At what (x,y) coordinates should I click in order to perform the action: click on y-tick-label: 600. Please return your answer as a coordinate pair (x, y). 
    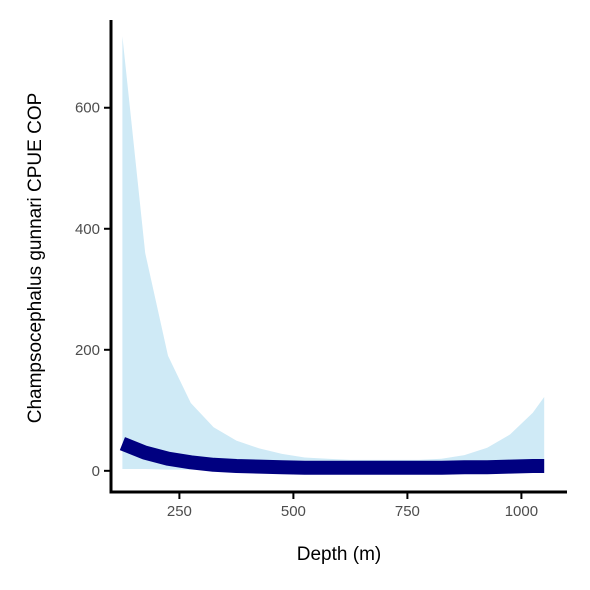
    Looking at the image, I should click on (87, 108).